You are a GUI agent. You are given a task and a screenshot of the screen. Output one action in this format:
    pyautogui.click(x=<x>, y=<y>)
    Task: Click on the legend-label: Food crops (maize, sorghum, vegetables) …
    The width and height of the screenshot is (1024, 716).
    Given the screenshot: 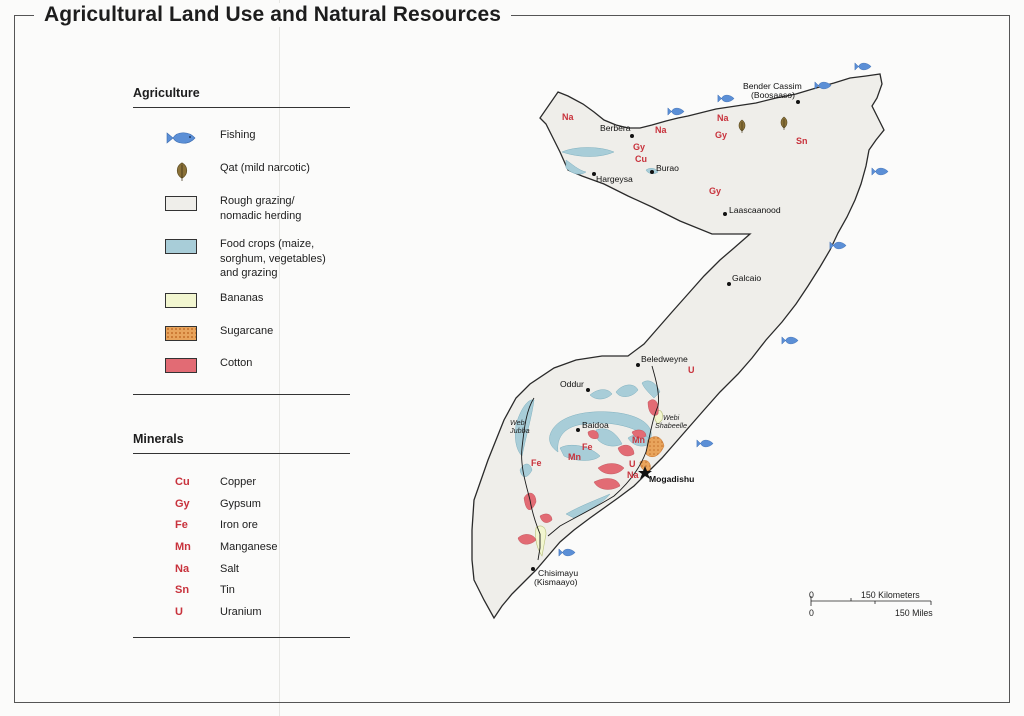 What is the action you would take?
    pyautogui.click(x=273, y=258)
    